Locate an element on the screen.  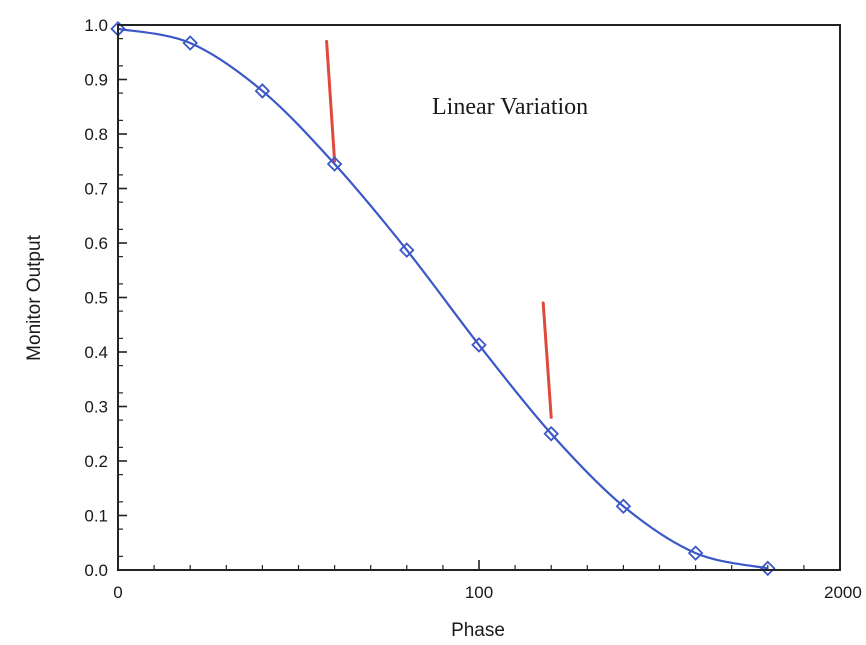
x-tick-label: 2000 is located at coordinates (843, 592).